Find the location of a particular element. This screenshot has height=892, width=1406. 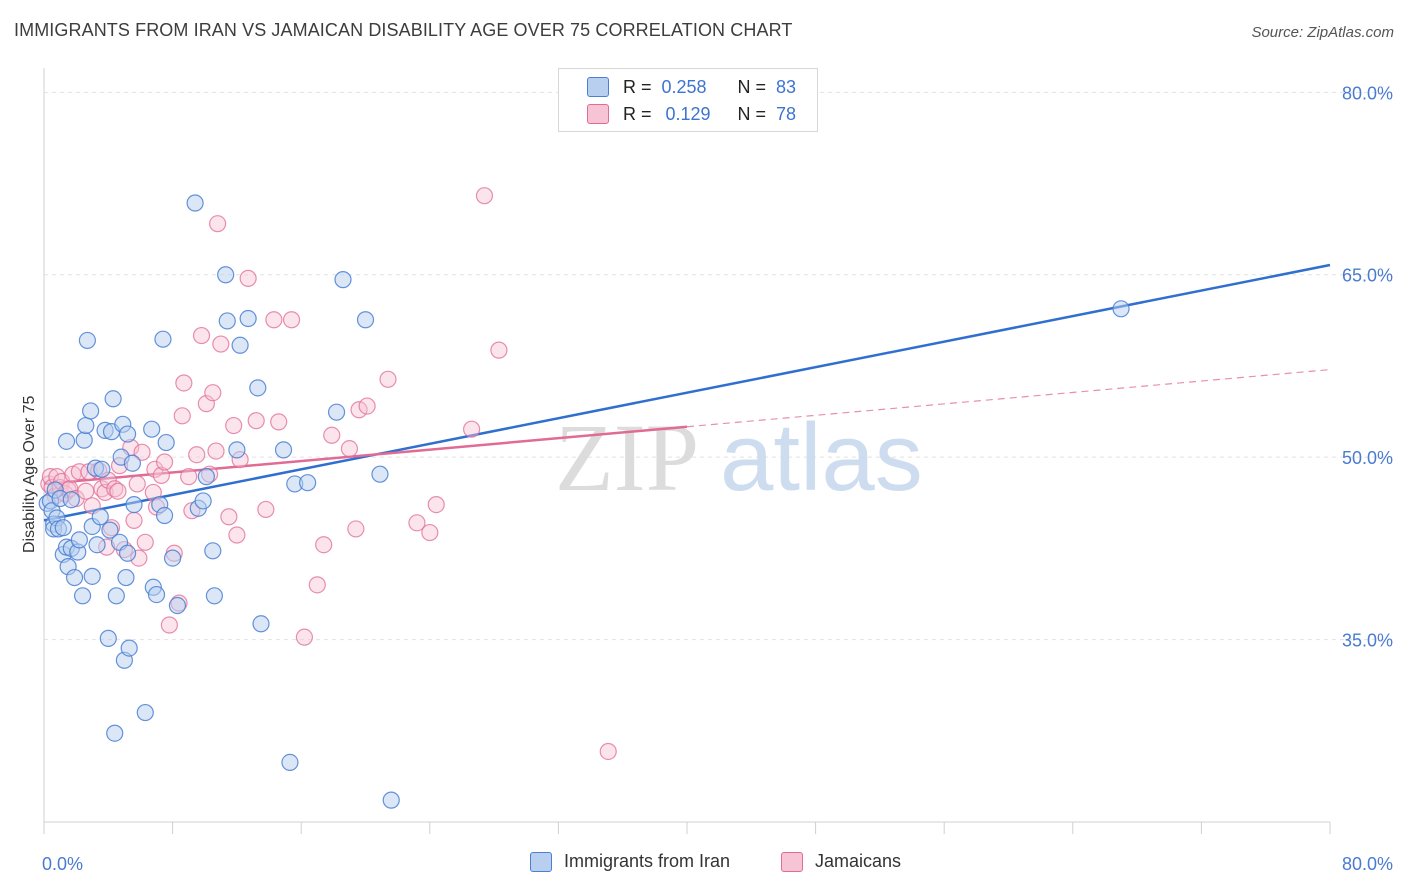

legend-row-jamaicans: R = 0.129 N = 78 is located at coordinates (691, 114).